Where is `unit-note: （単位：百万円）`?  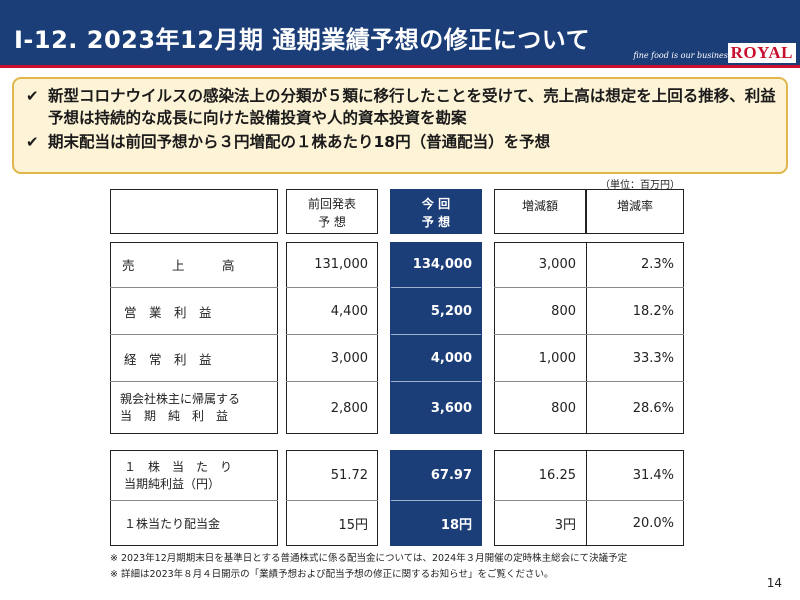
unit-note: （単位：百万円） is located at coordinates (640, 185).